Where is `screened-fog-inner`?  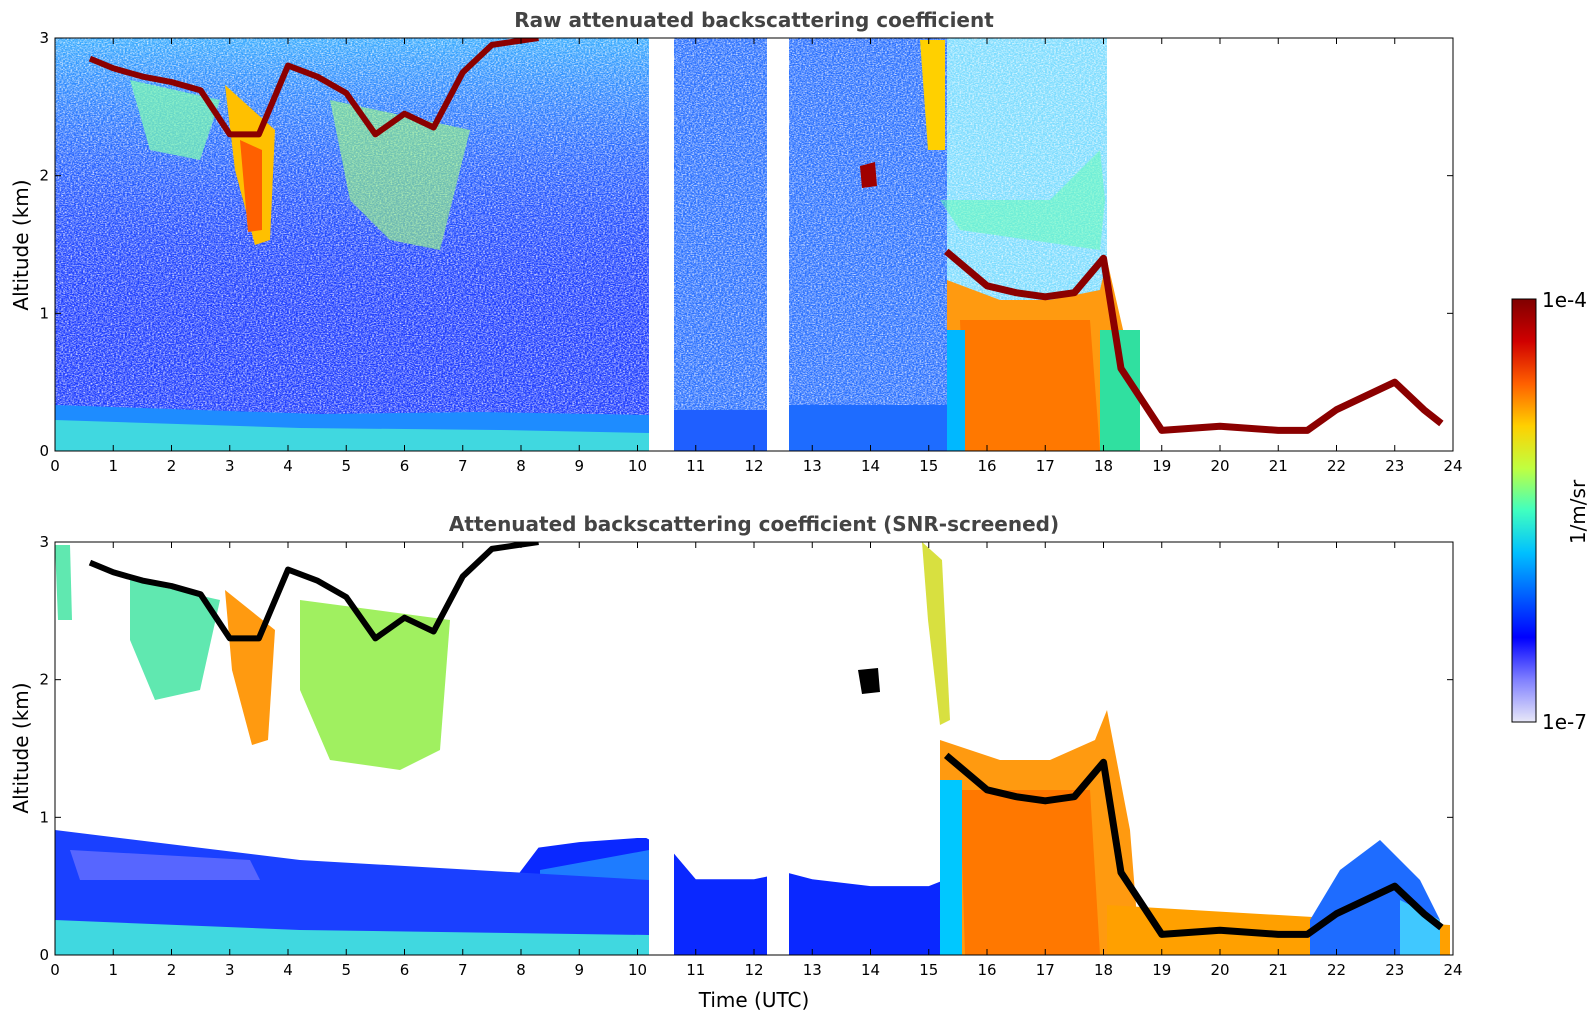 screened-fog-inner is located at coordinates (1030, 872).